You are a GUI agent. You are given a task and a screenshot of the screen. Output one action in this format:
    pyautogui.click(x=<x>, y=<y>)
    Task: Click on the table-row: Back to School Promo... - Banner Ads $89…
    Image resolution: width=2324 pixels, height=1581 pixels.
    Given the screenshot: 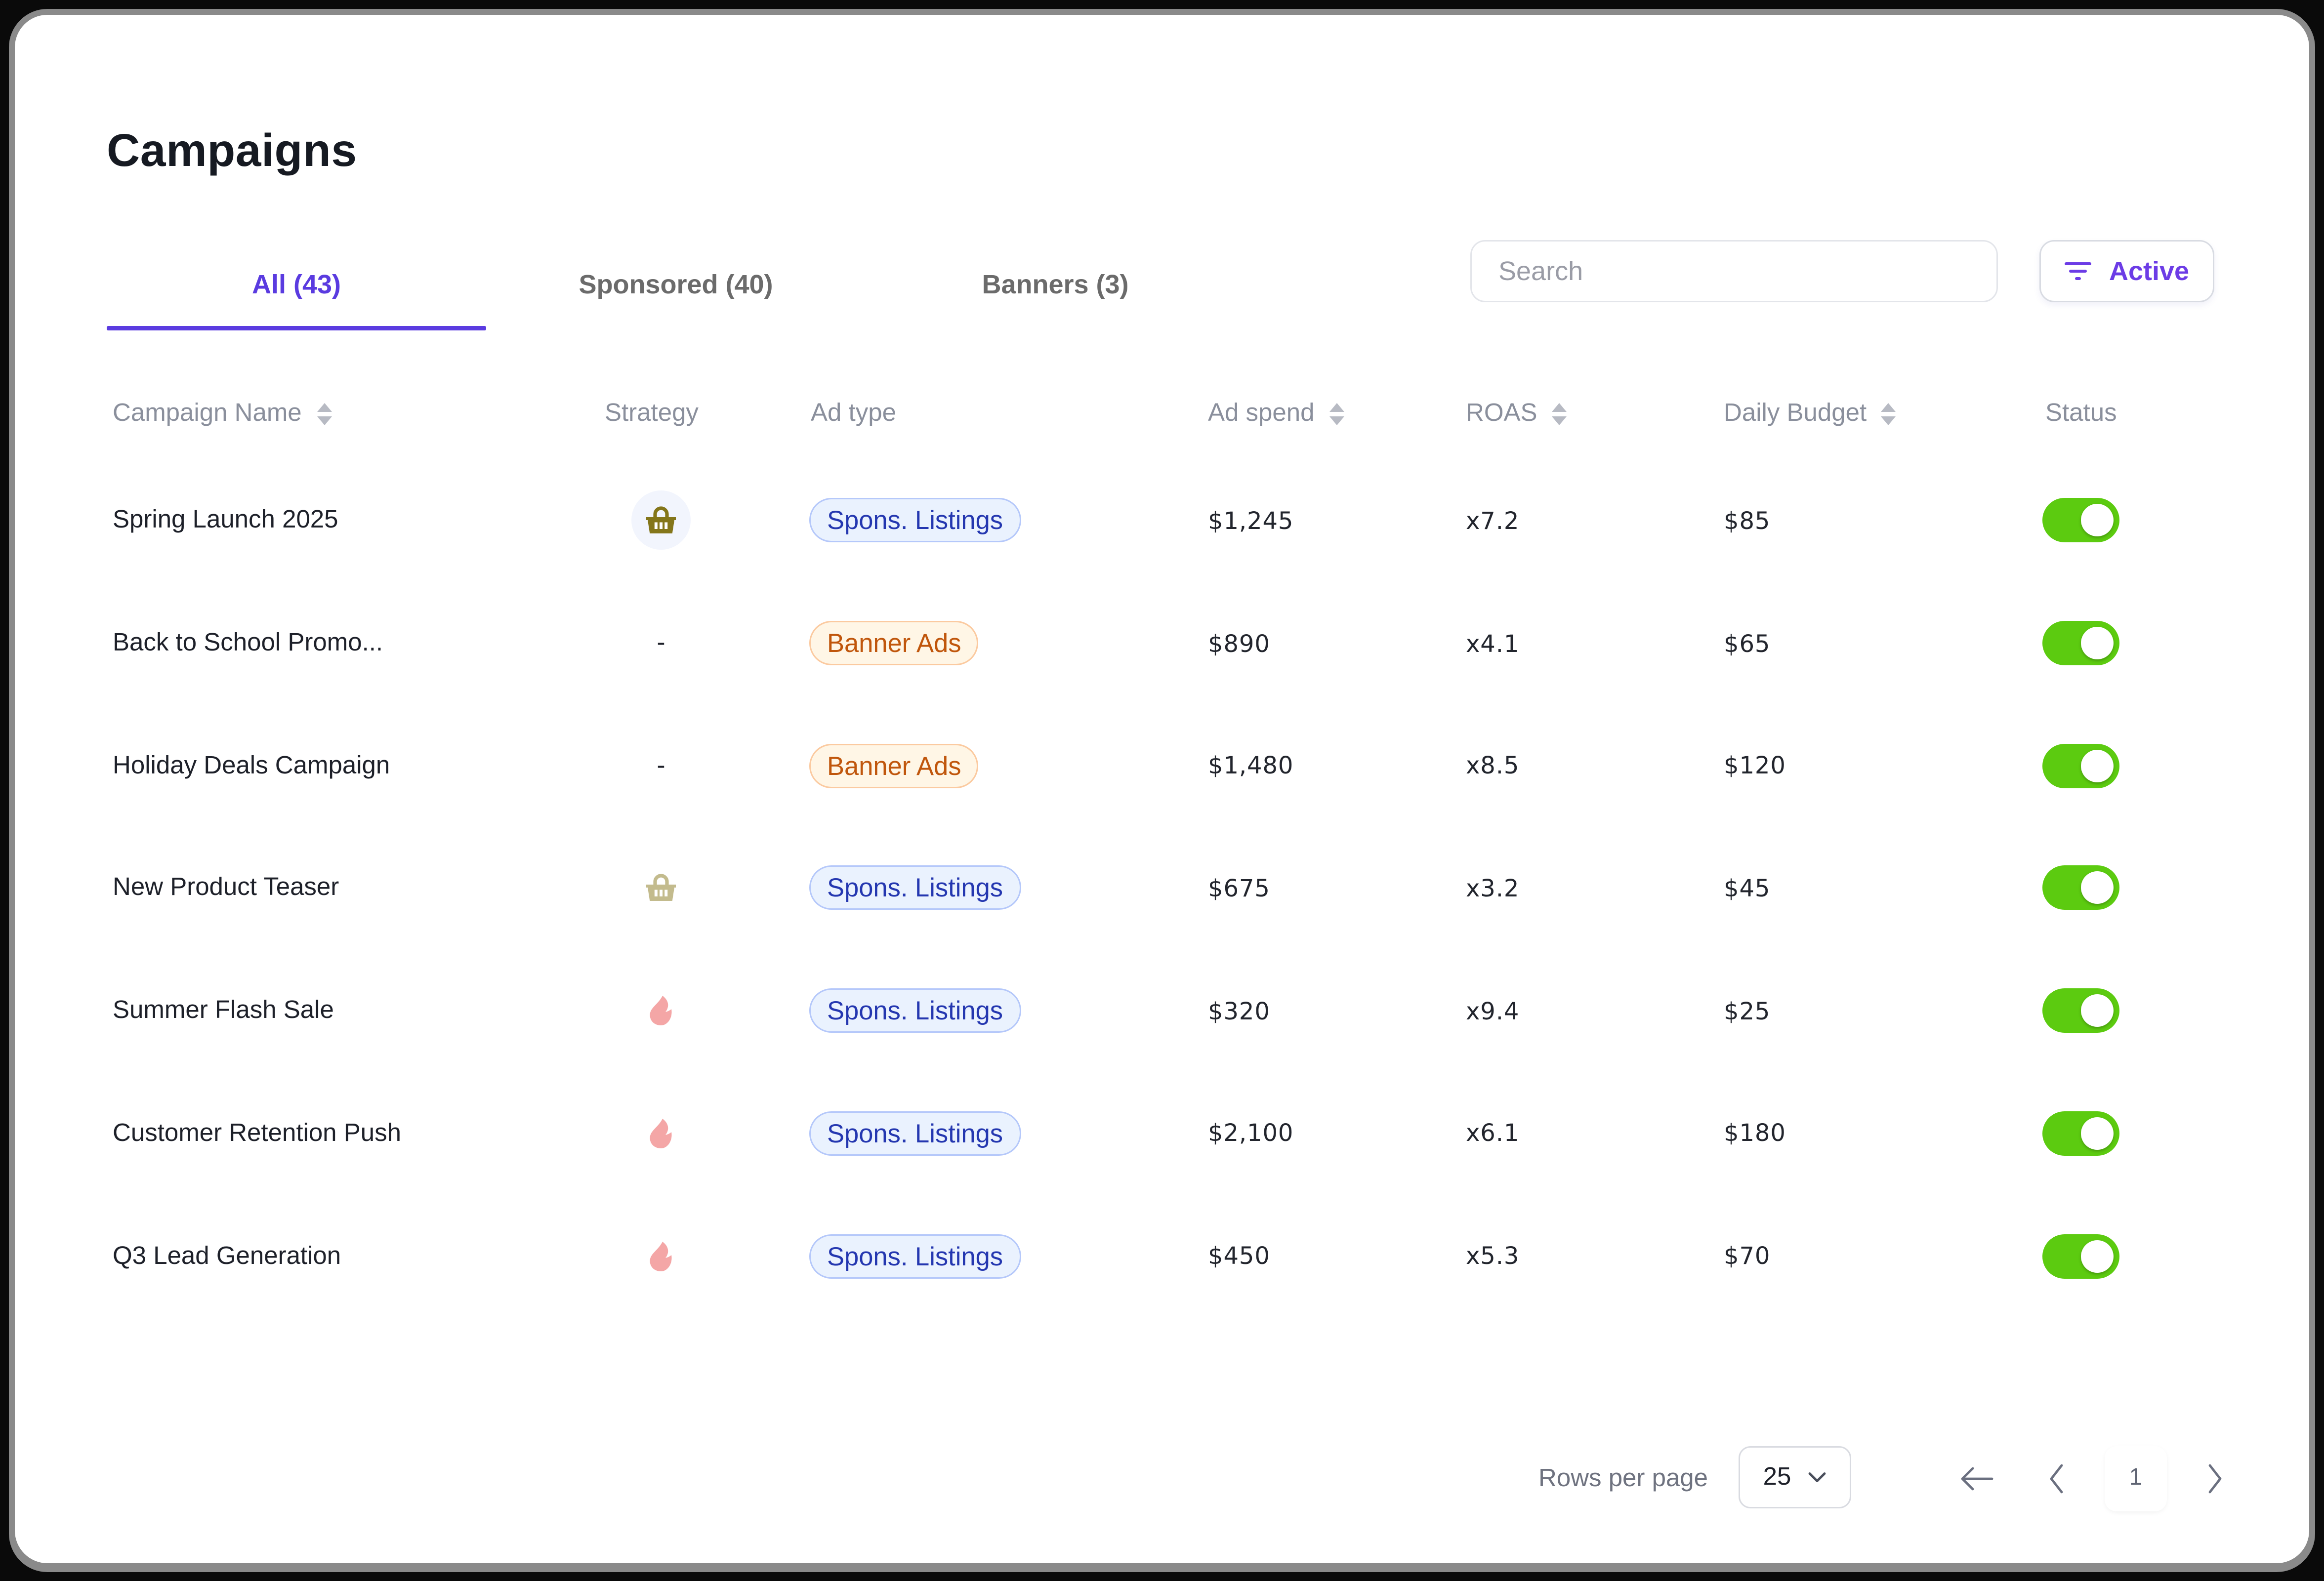 What is the action you would take?
    pyautogui.click(x=1162, y=643)
    